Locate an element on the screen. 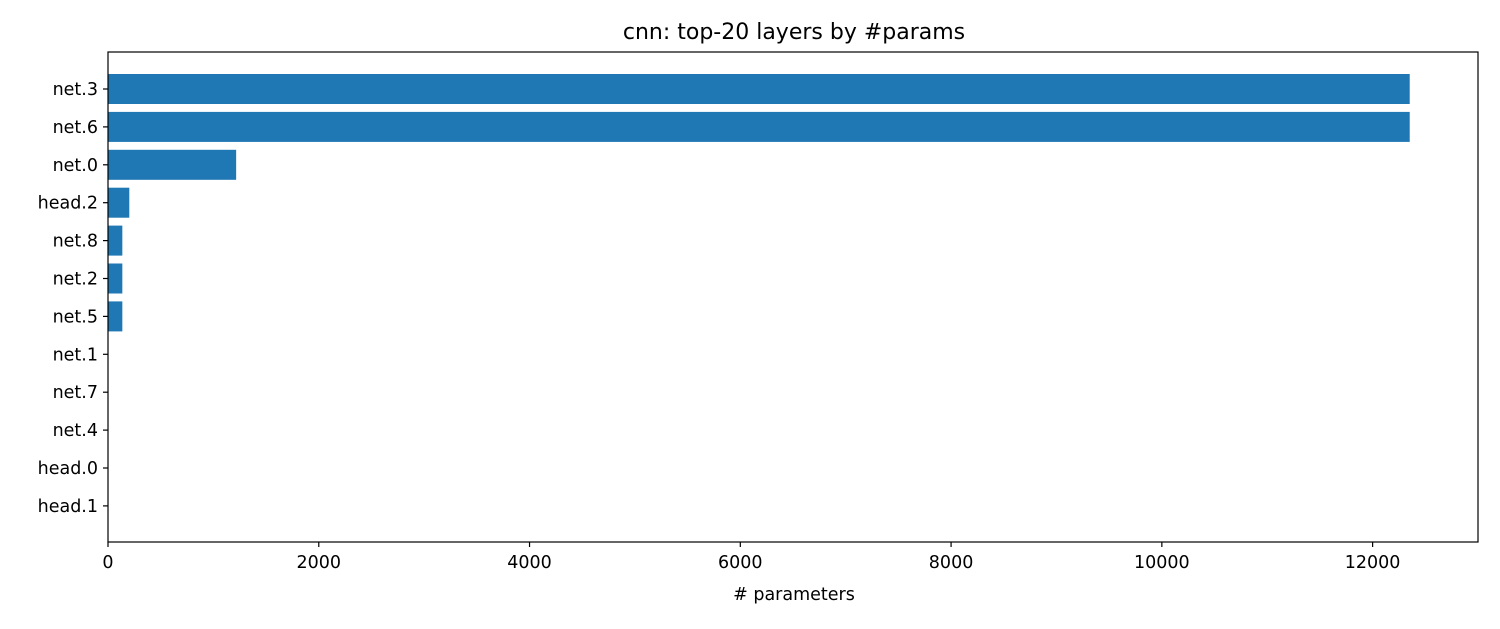 The width and height of the screenshot is (1500, 629). y-tick-label: net.3 is located at coordinates (75, 90).